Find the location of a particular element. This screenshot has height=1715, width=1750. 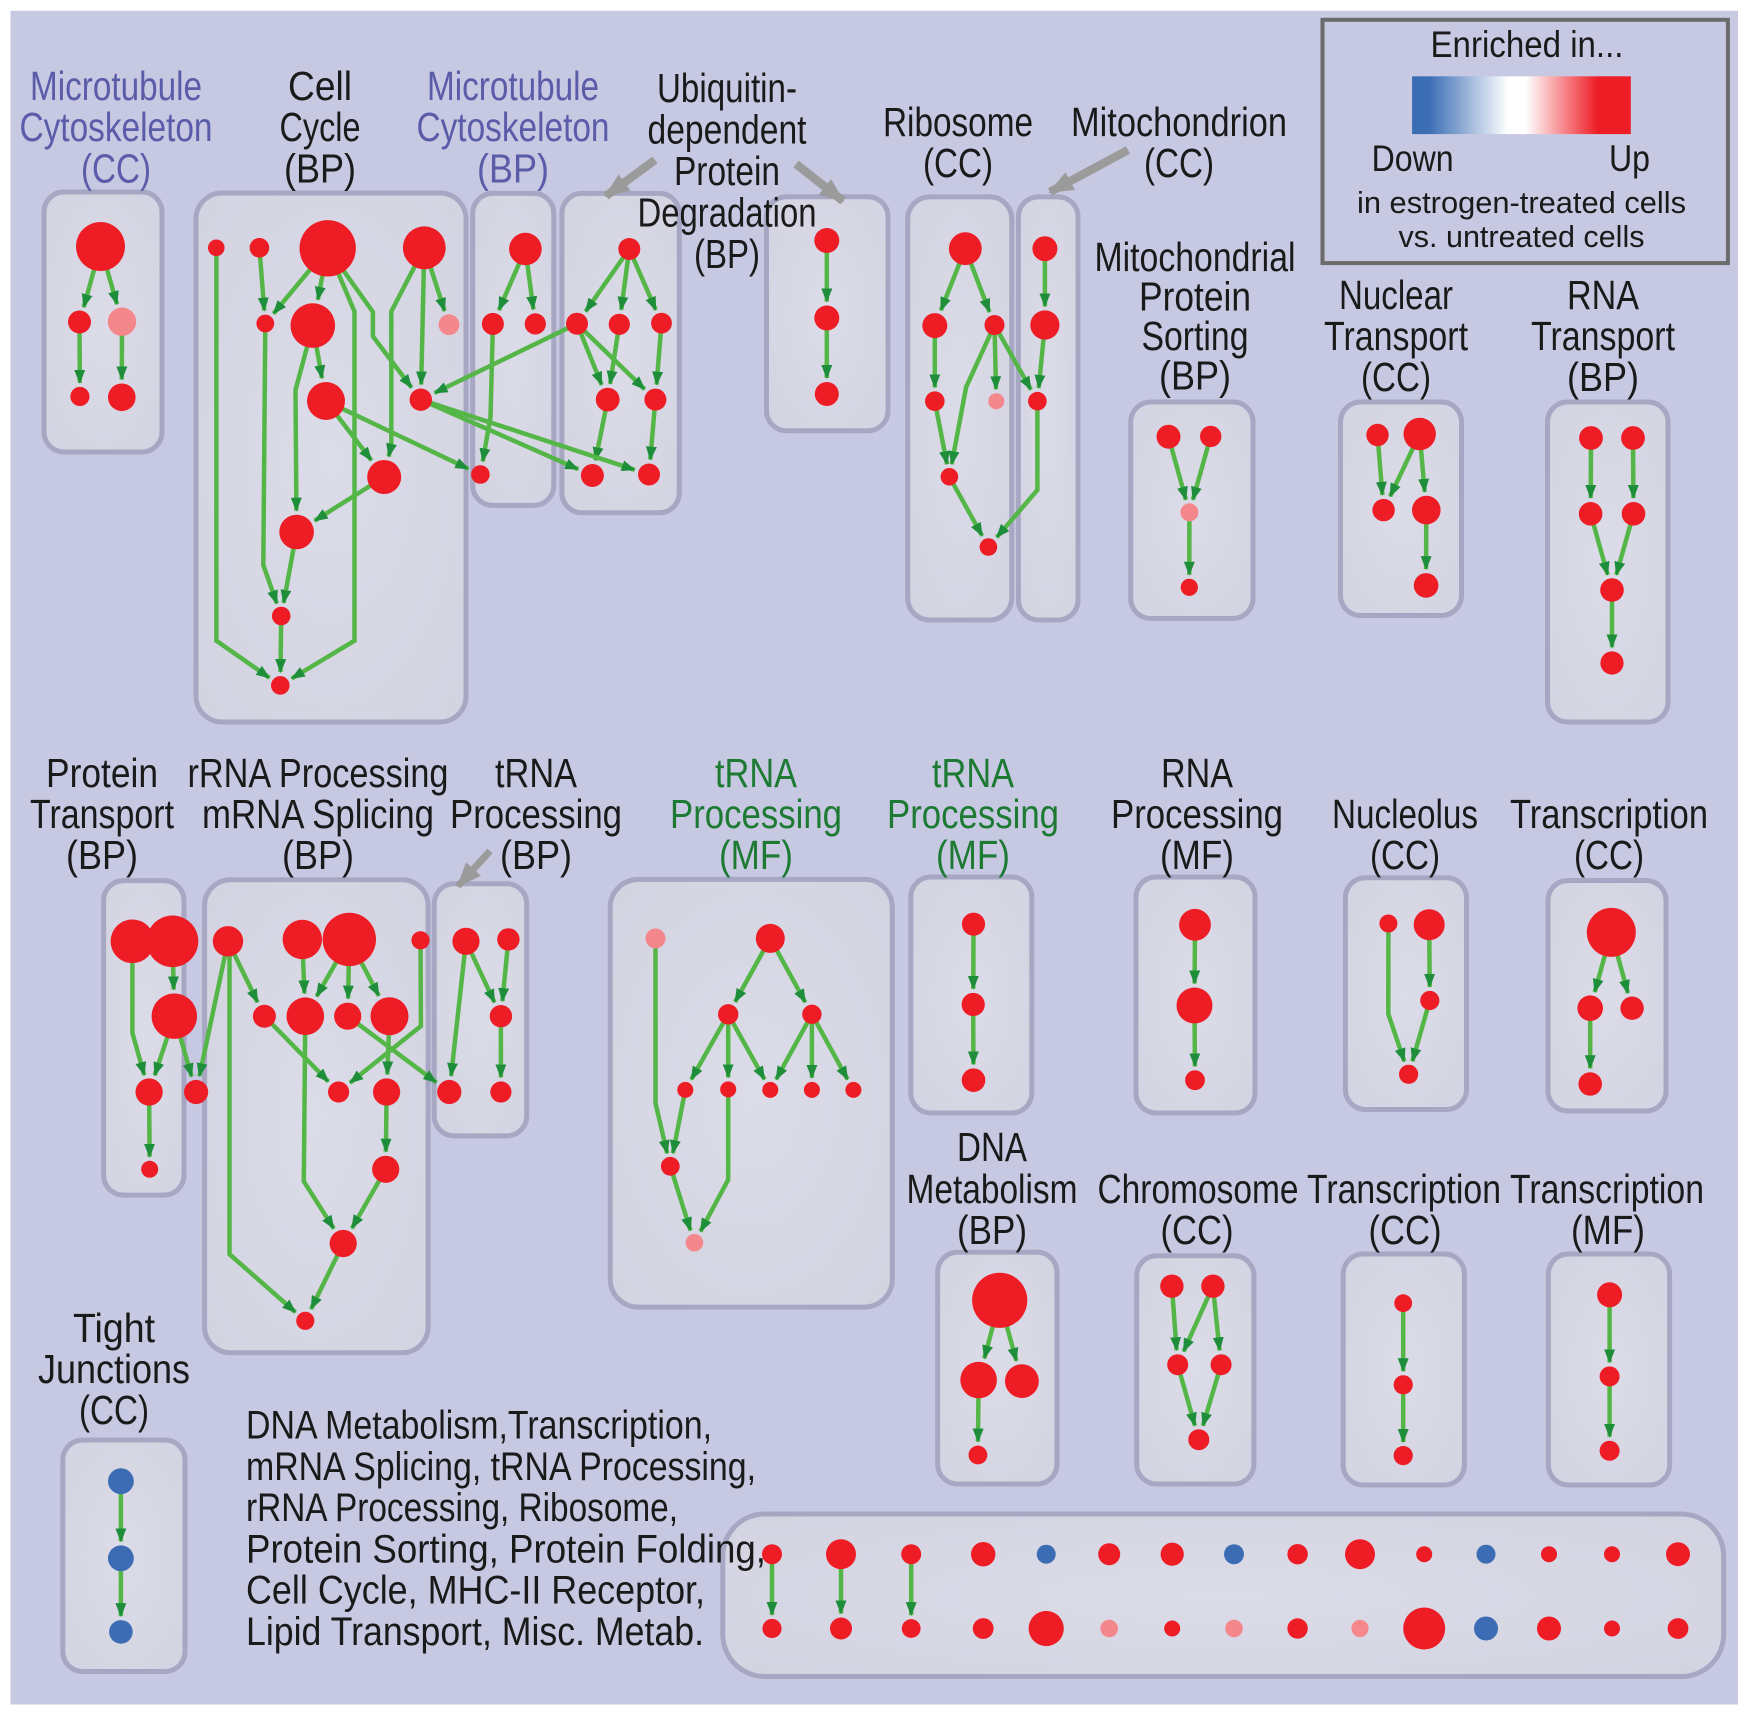

svg-text: Ubiquitin- is located at coordinates (727, 88).